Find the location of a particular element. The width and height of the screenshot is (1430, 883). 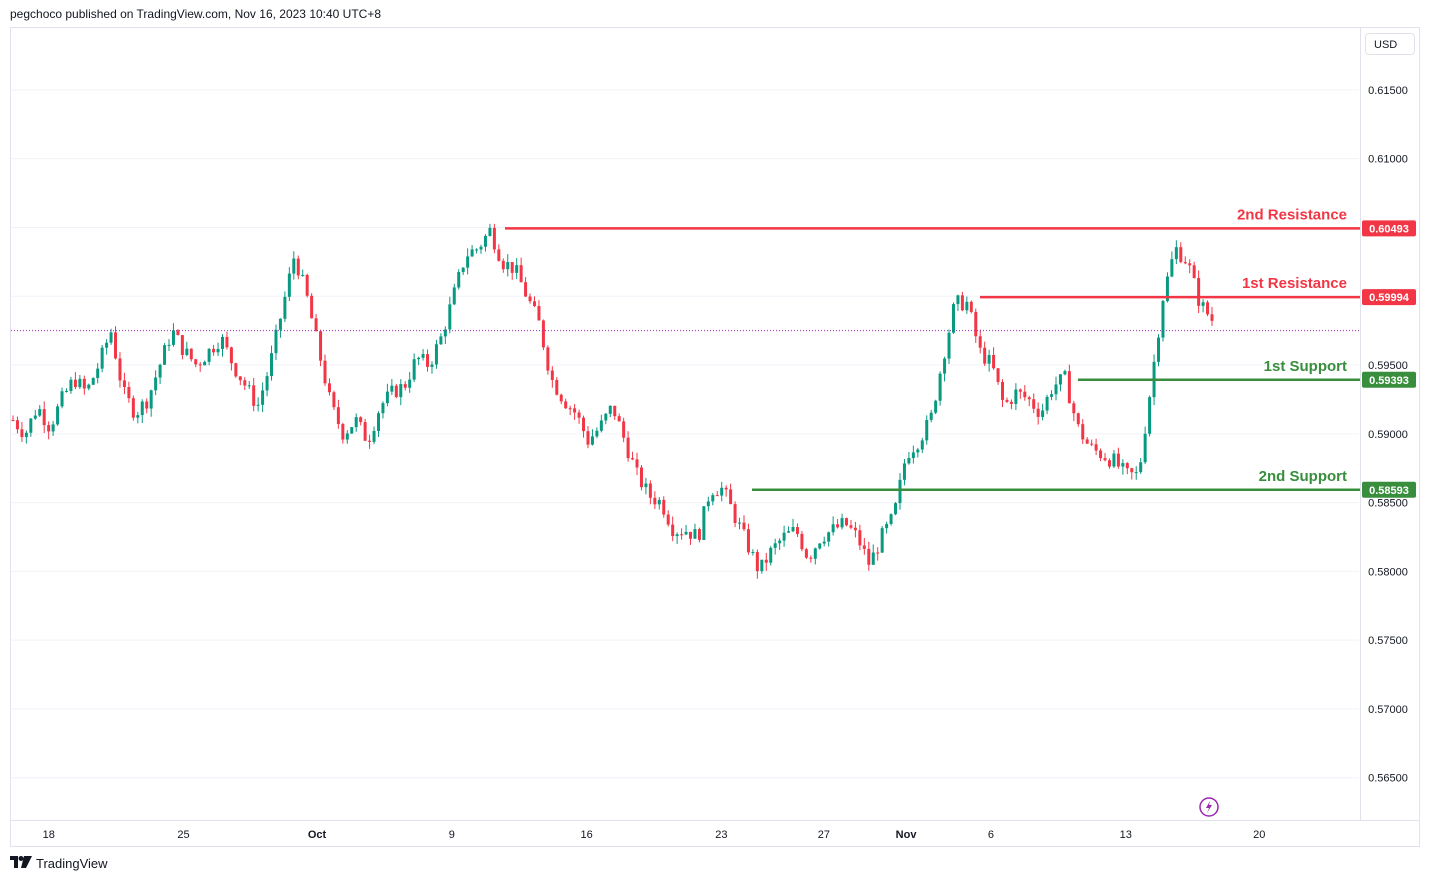

footer-brand: TradingView is located at coordinates (59, 863).